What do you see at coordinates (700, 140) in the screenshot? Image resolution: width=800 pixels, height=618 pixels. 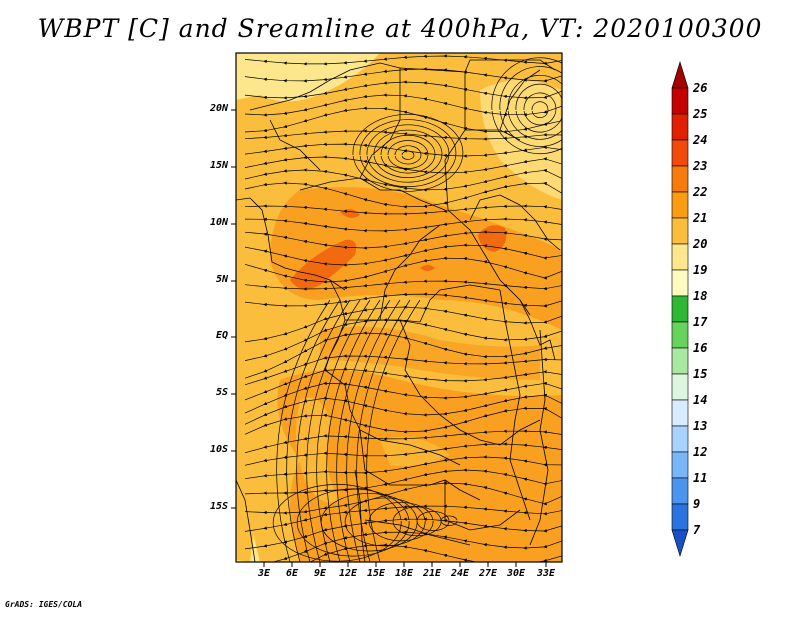 I see `colorbar-label: 24` at bounding box center [700, 140].